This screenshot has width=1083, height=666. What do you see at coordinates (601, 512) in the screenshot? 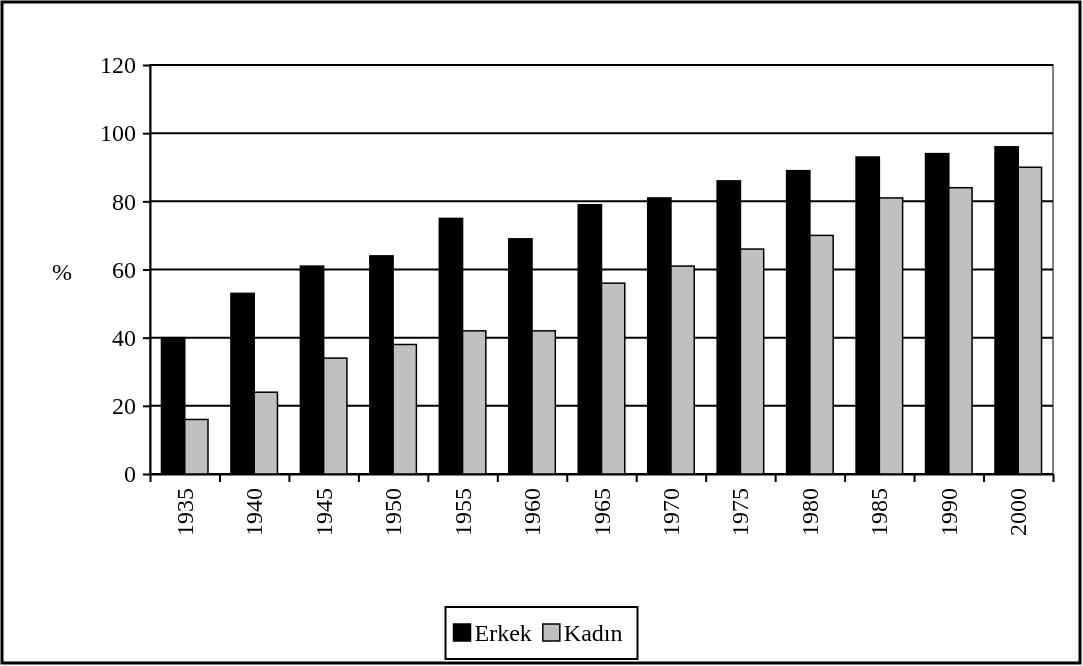
I see `x-tick-label: 1965` at bounding box center [601, 512].